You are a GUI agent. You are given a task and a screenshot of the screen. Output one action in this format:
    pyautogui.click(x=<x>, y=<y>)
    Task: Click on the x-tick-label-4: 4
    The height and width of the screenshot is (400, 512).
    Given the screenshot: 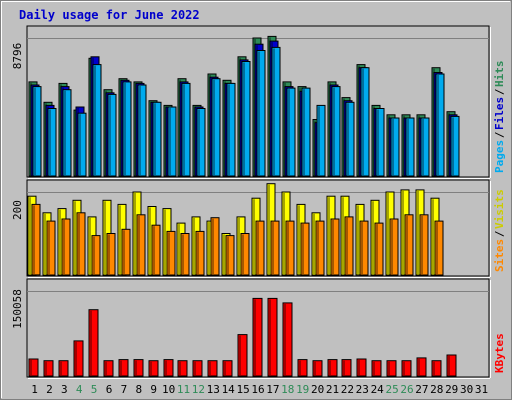 What is the action you would take?
    pyautogui.click(x=79, y=389)
    